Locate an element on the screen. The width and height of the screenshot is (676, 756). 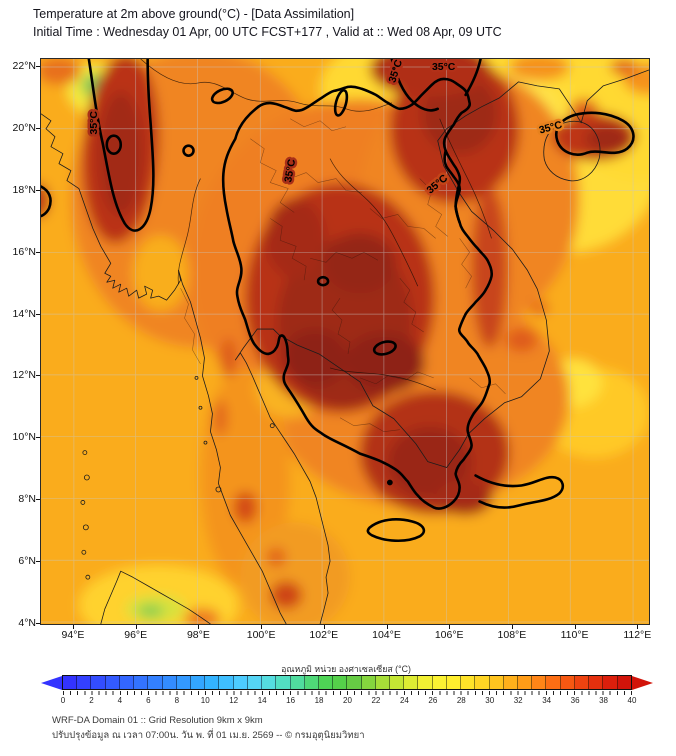
lat-tick-label: 4°N is located at coordinates (27, 622).